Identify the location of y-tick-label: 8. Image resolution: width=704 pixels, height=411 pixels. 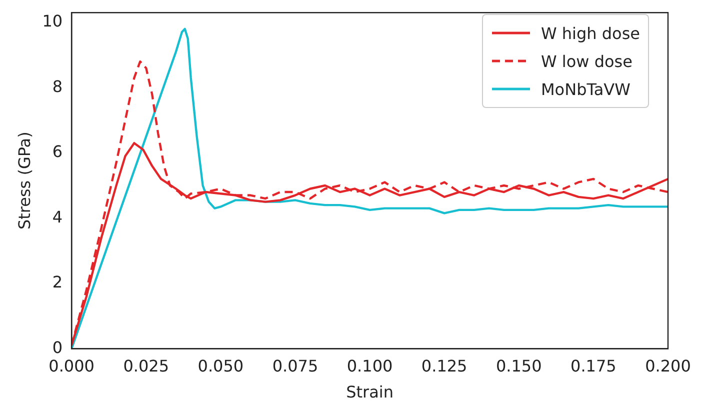
(57, 86).